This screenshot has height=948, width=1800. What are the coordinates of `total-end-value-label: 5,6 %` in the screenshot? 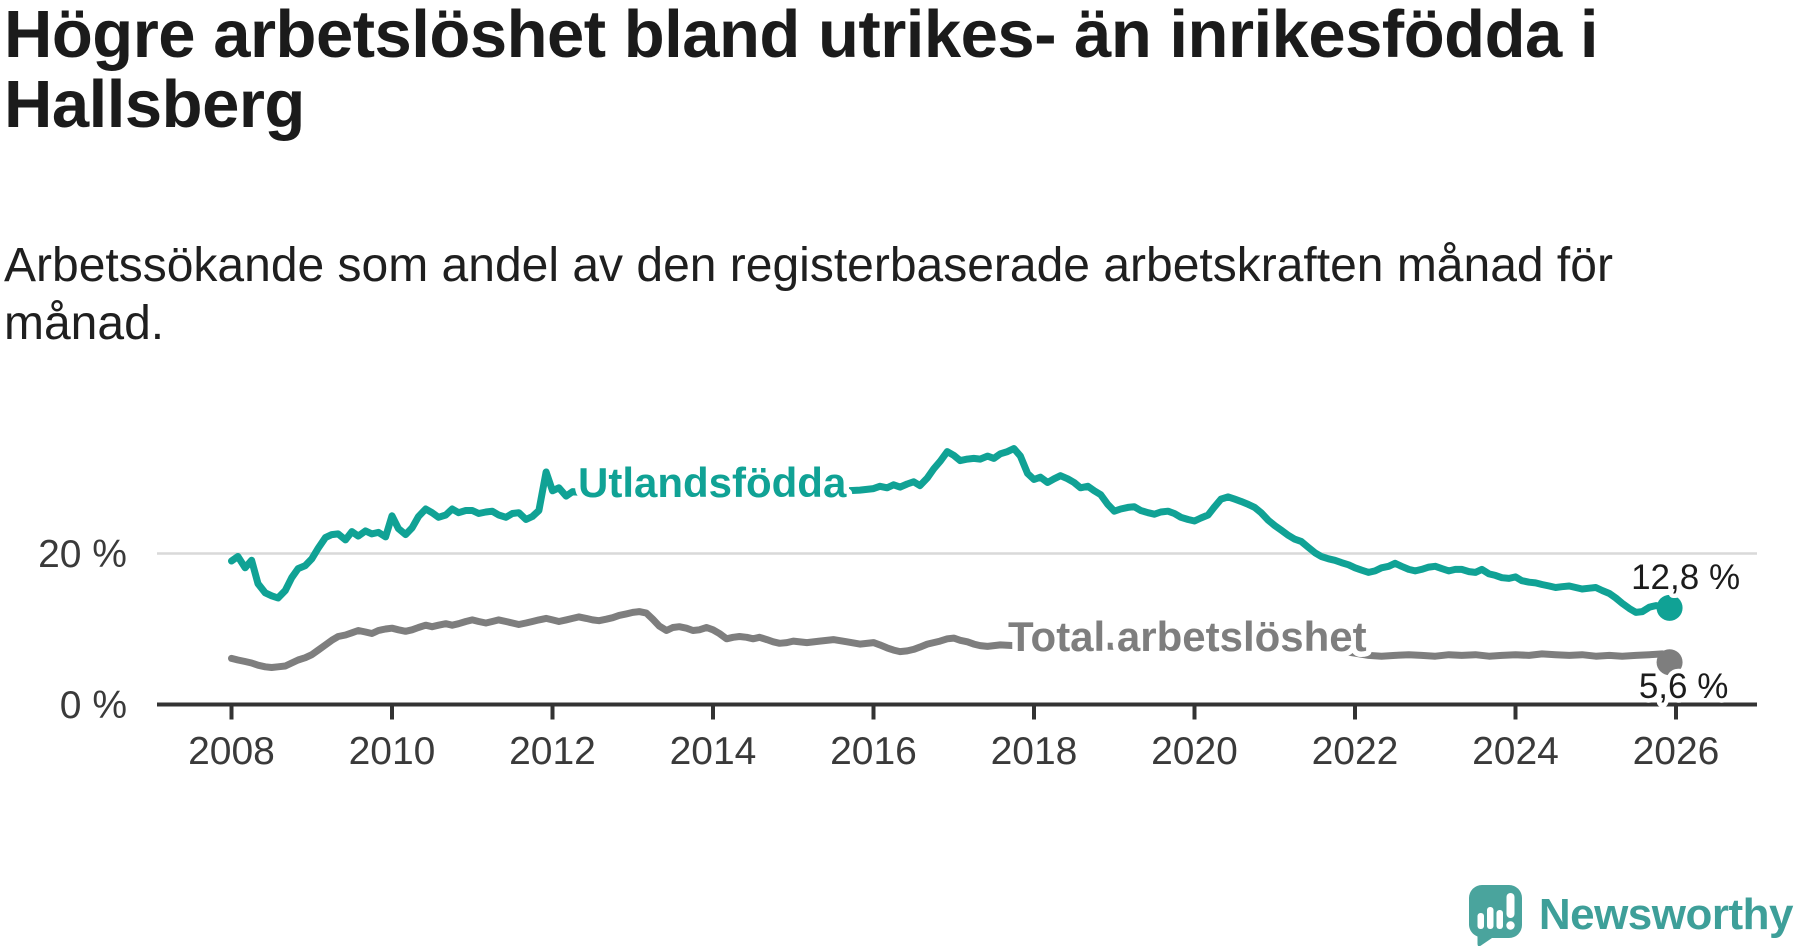 It's located at (1684, 686).